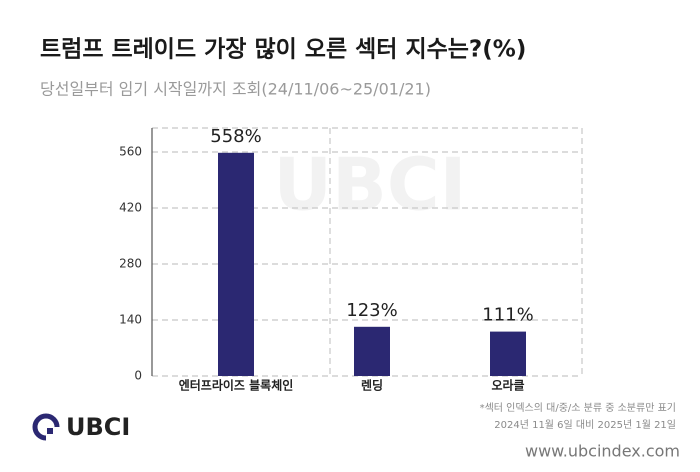 The image size is (700, 472). What do you see at coordinates (98, 427) in the screenshot?
I see `brand: UBCI` at bounding box center [98, 427].